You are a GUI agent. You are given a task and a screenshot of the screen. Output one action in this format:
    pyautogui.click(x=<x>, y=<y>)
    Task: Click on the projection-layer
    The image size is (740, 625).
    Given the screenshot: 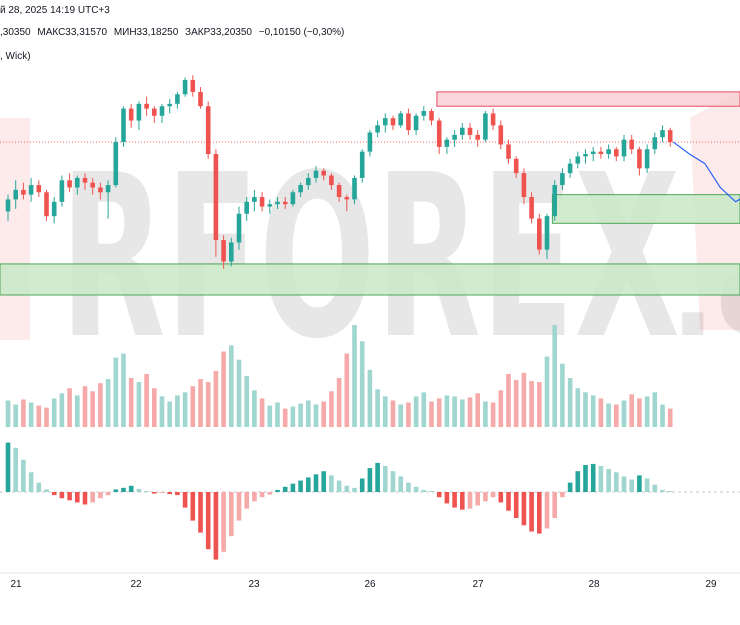 What is the action you would take?
    pyautogui.click(x=706, y=172)
    